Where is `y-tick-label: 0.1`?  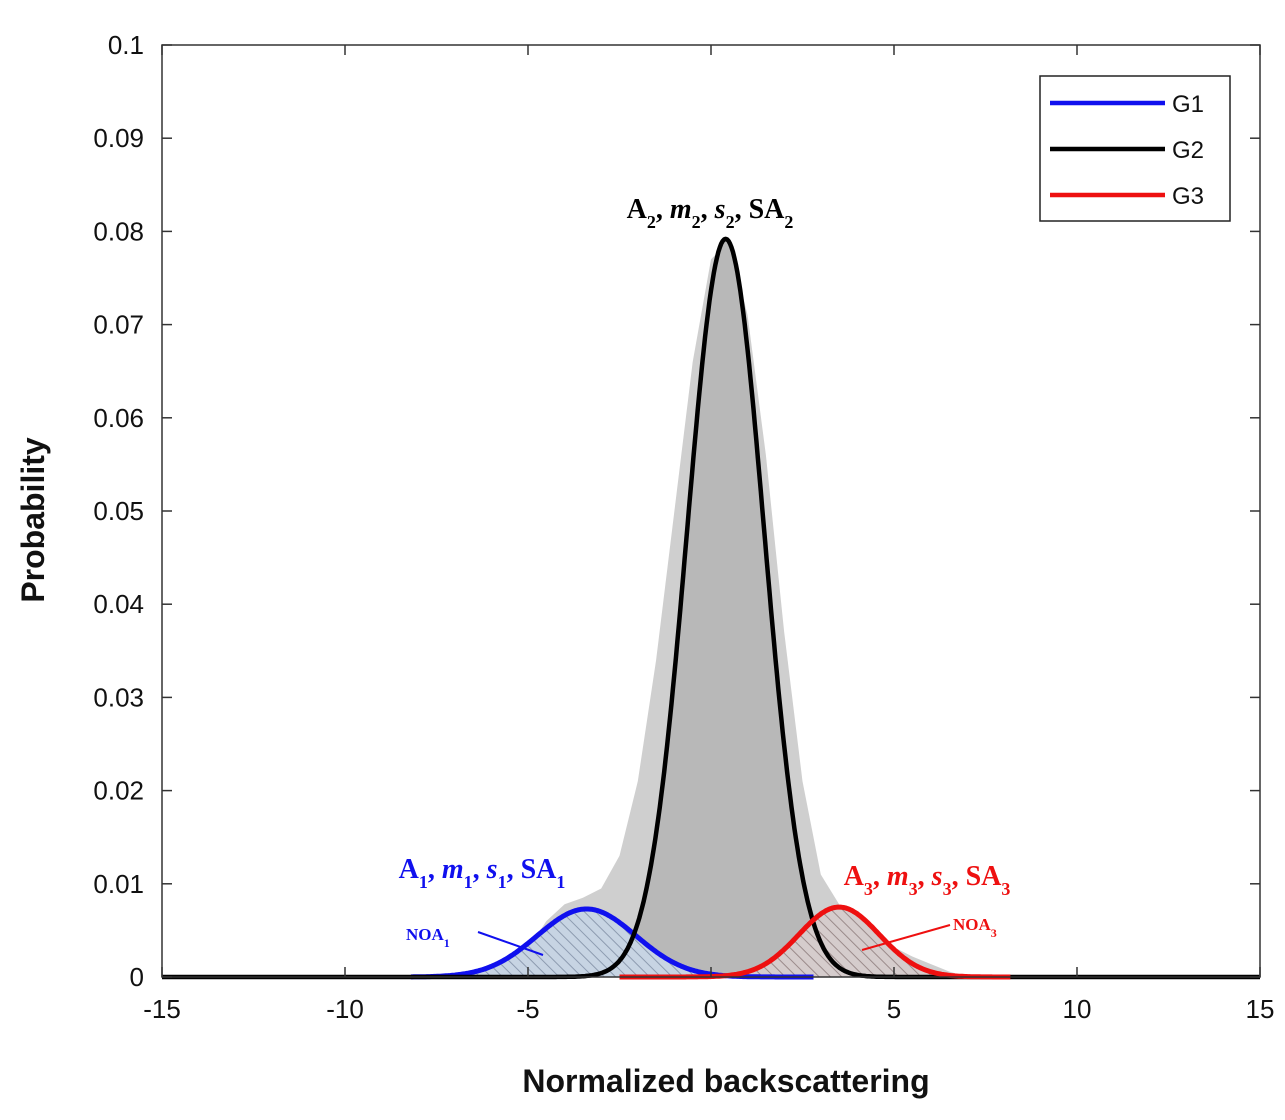 y-tick-label: 0.1 is located at coordinates (126, 45).